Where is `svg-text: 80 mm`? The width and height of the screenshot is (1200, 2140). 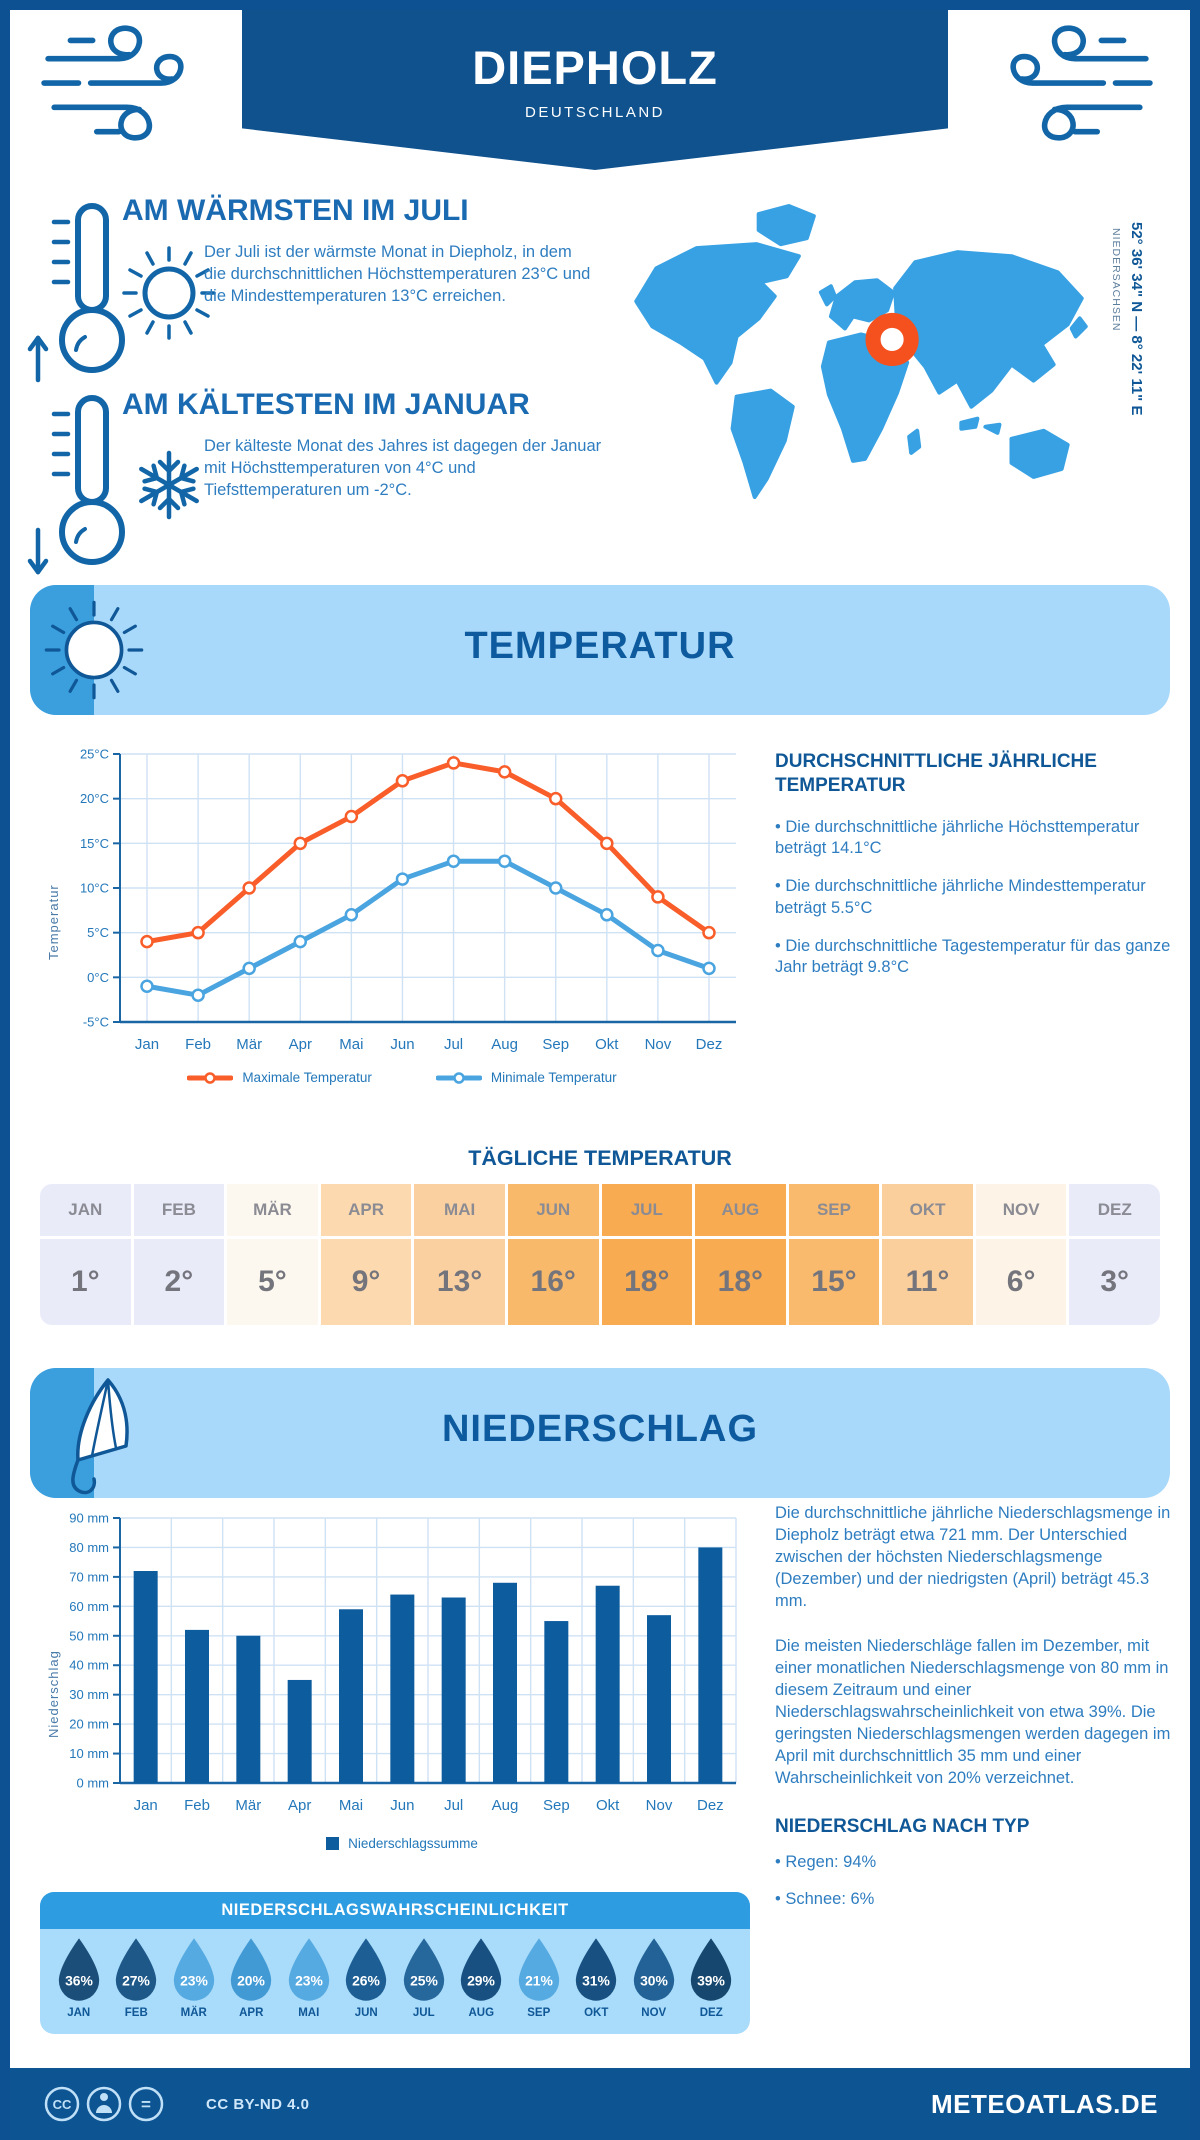
svg-text: 80 mm is located at coordinates (89, 1547).